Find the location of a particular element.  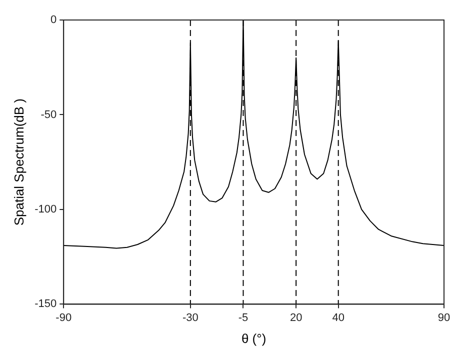

y-tick-label: 0 is located at coordinates (53, 20).